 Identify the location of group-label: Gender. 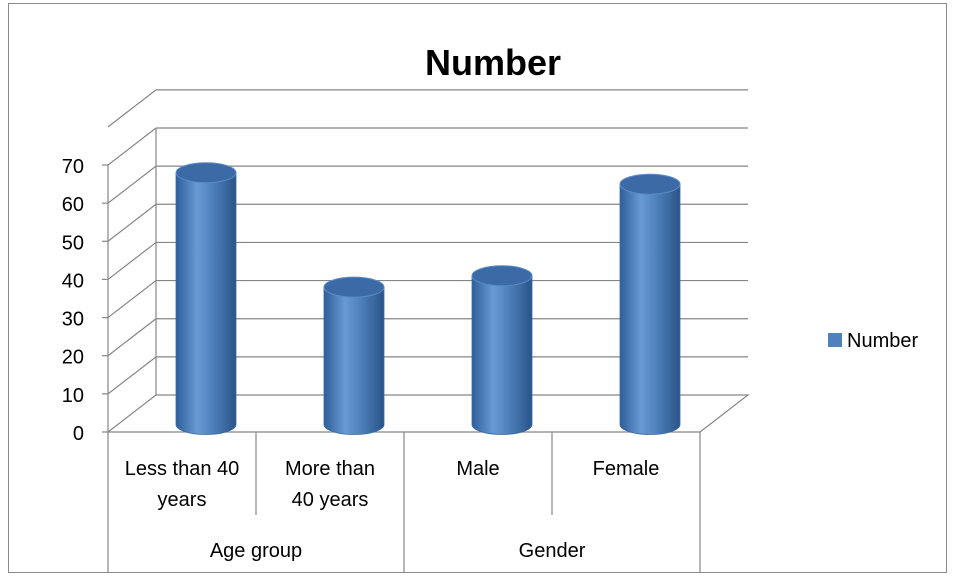
(552, 551).